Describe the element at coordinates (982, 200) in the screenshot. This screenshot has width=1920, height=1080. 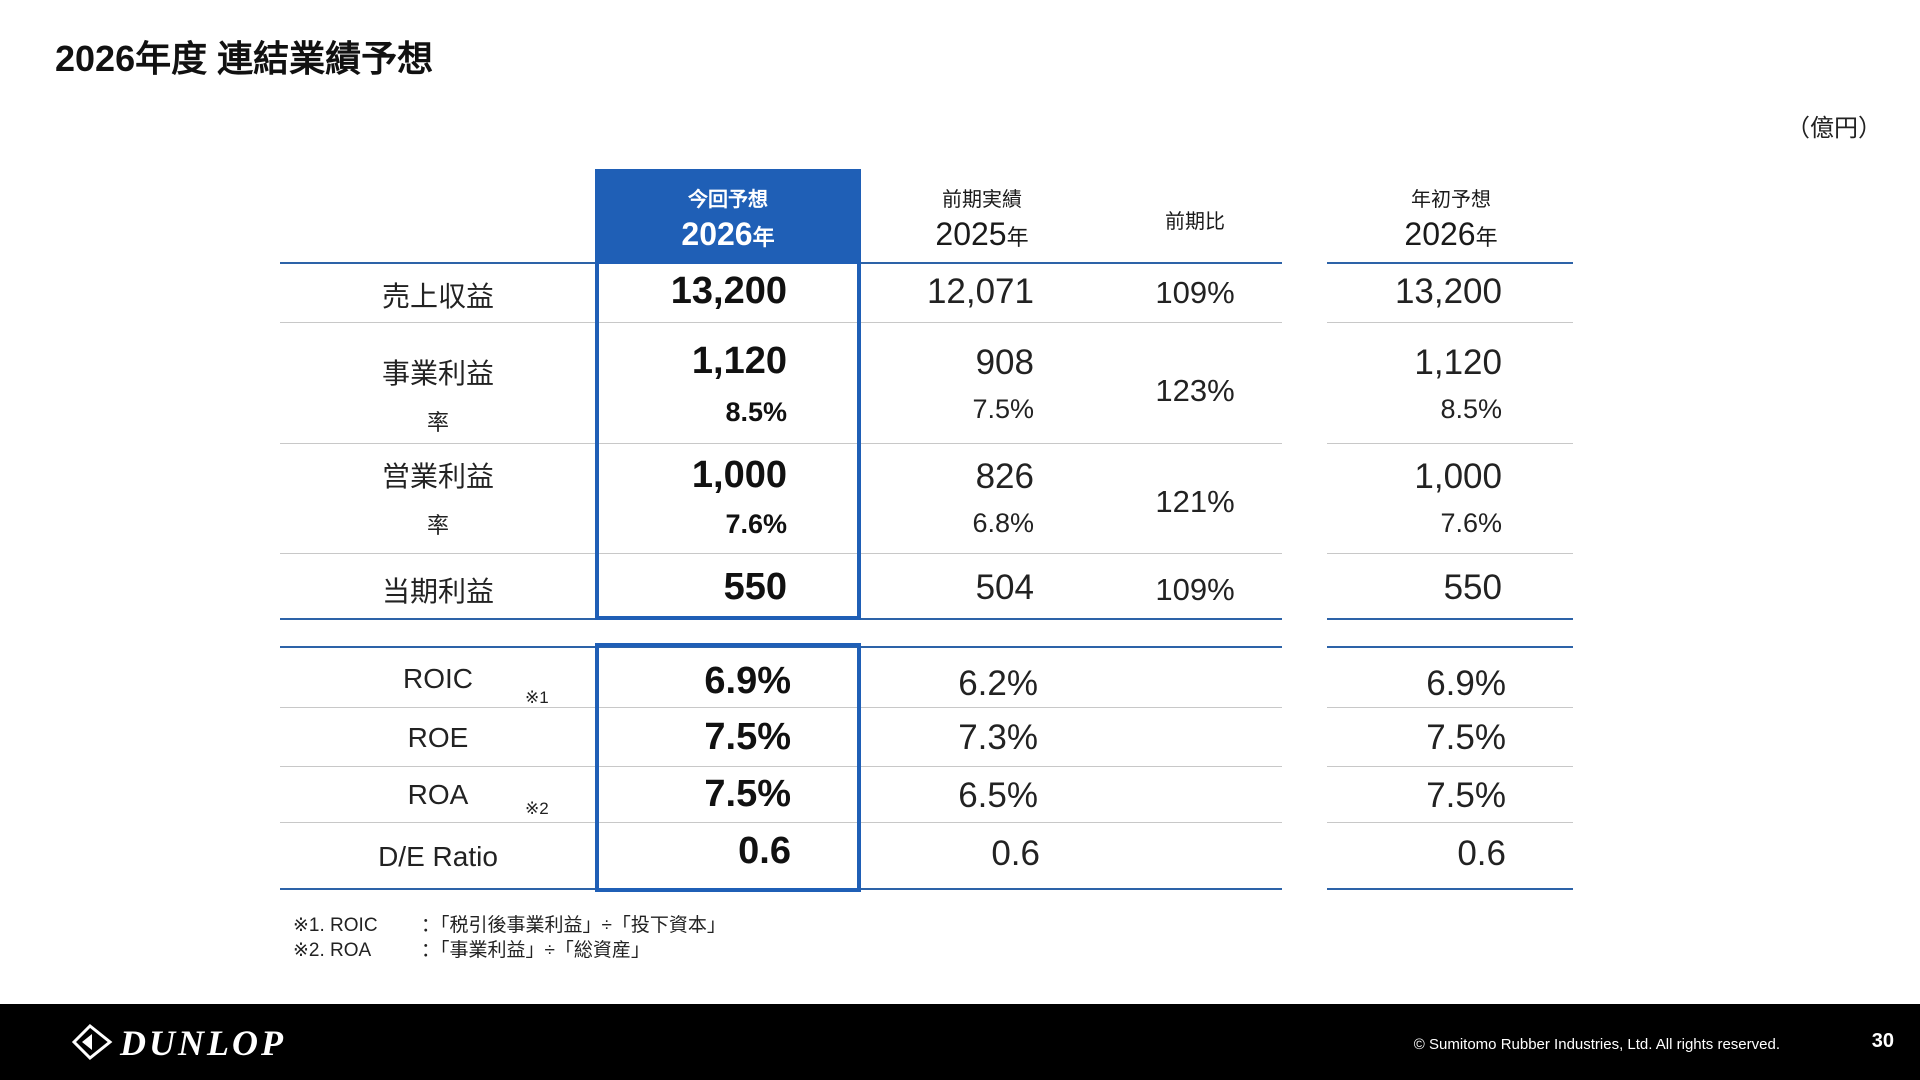
I see `header-previous-label: 前期実績` at that location.